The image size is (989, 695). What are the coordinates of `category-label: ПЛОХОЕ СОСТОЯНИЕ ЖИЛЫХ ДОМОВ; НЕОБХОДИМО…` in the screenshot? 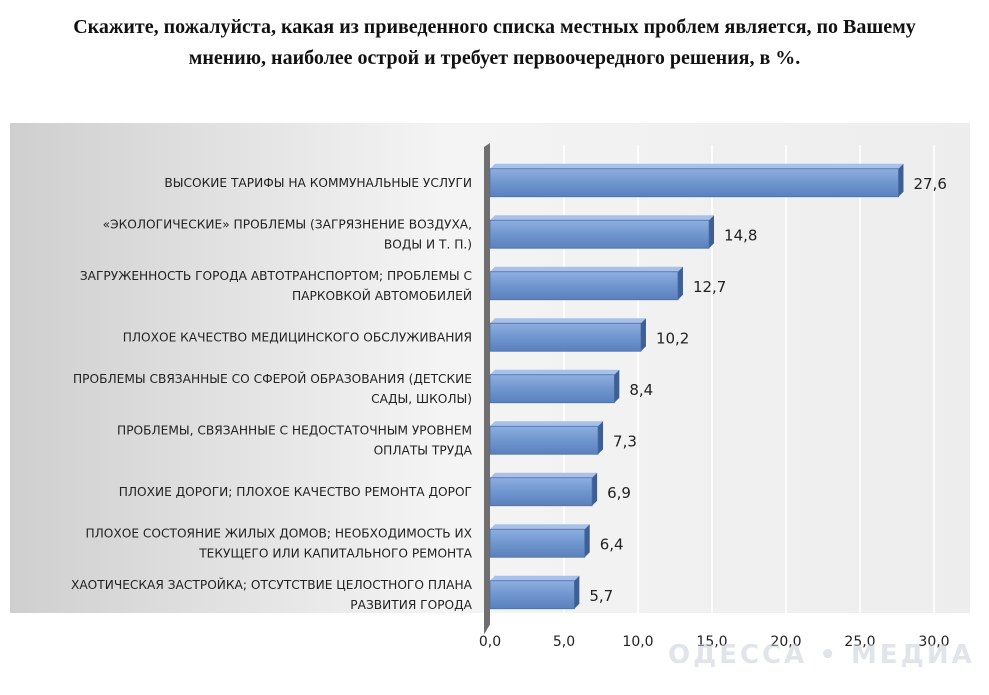 It's located at (278, 543).